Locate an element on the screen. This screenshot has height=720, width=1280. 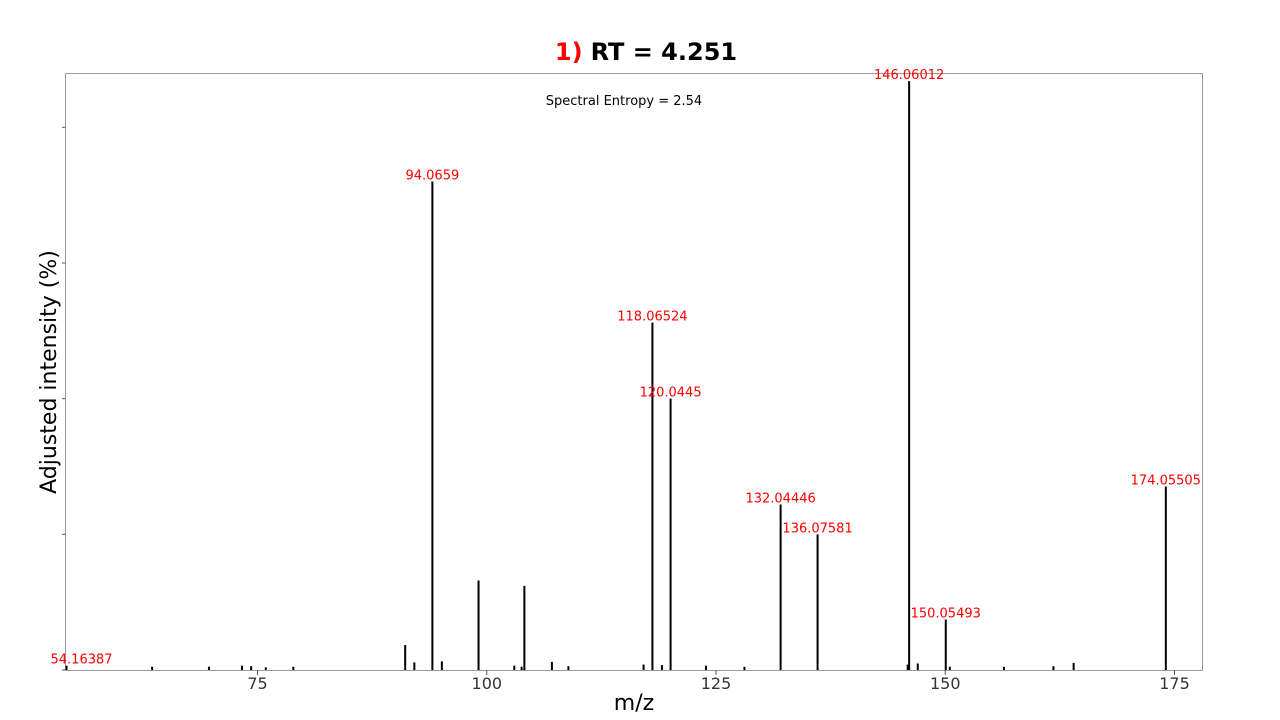
x-tick-label: 175 is located at coordinates (1174, 683).